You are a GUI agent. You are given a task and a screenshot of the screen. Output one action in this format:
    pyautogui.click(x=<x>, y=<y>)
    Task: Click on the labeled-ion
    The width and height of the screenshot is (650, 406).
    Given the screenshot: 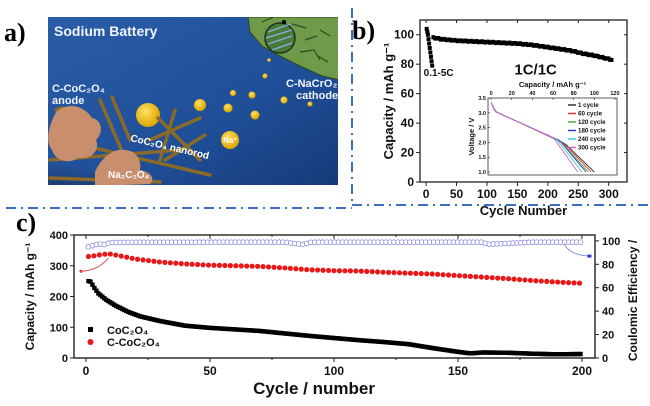 What is the action you would take?
    pyautogui.click(x=230, y=140)
    